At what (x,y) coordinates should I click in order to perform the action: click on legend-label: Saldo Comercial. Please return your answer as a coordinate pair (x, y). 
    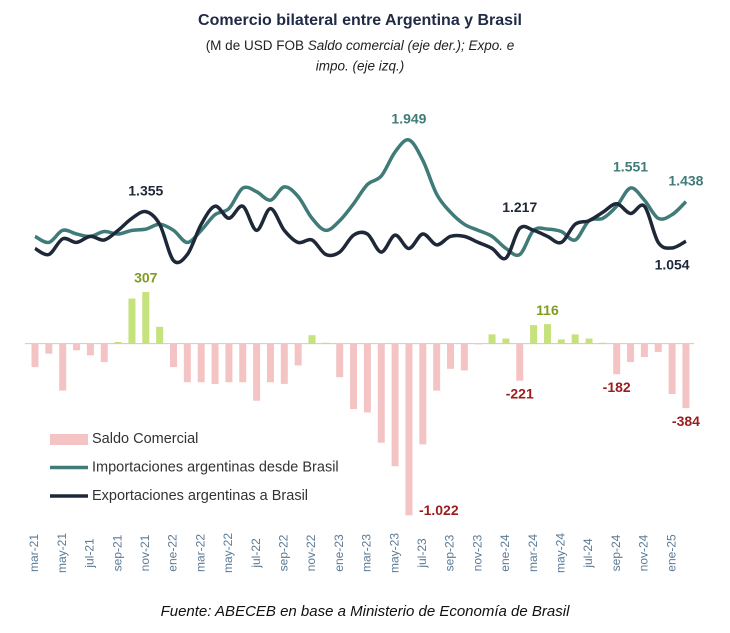
    Looking at the image, I should click on (145, 439).